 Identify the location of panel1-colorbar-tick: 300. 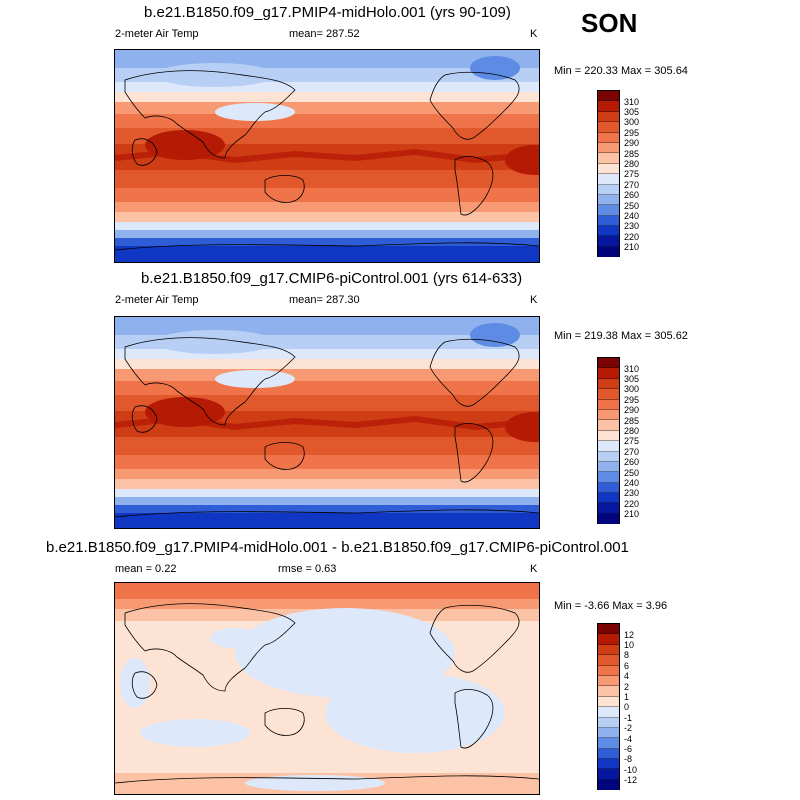
(632, 122).